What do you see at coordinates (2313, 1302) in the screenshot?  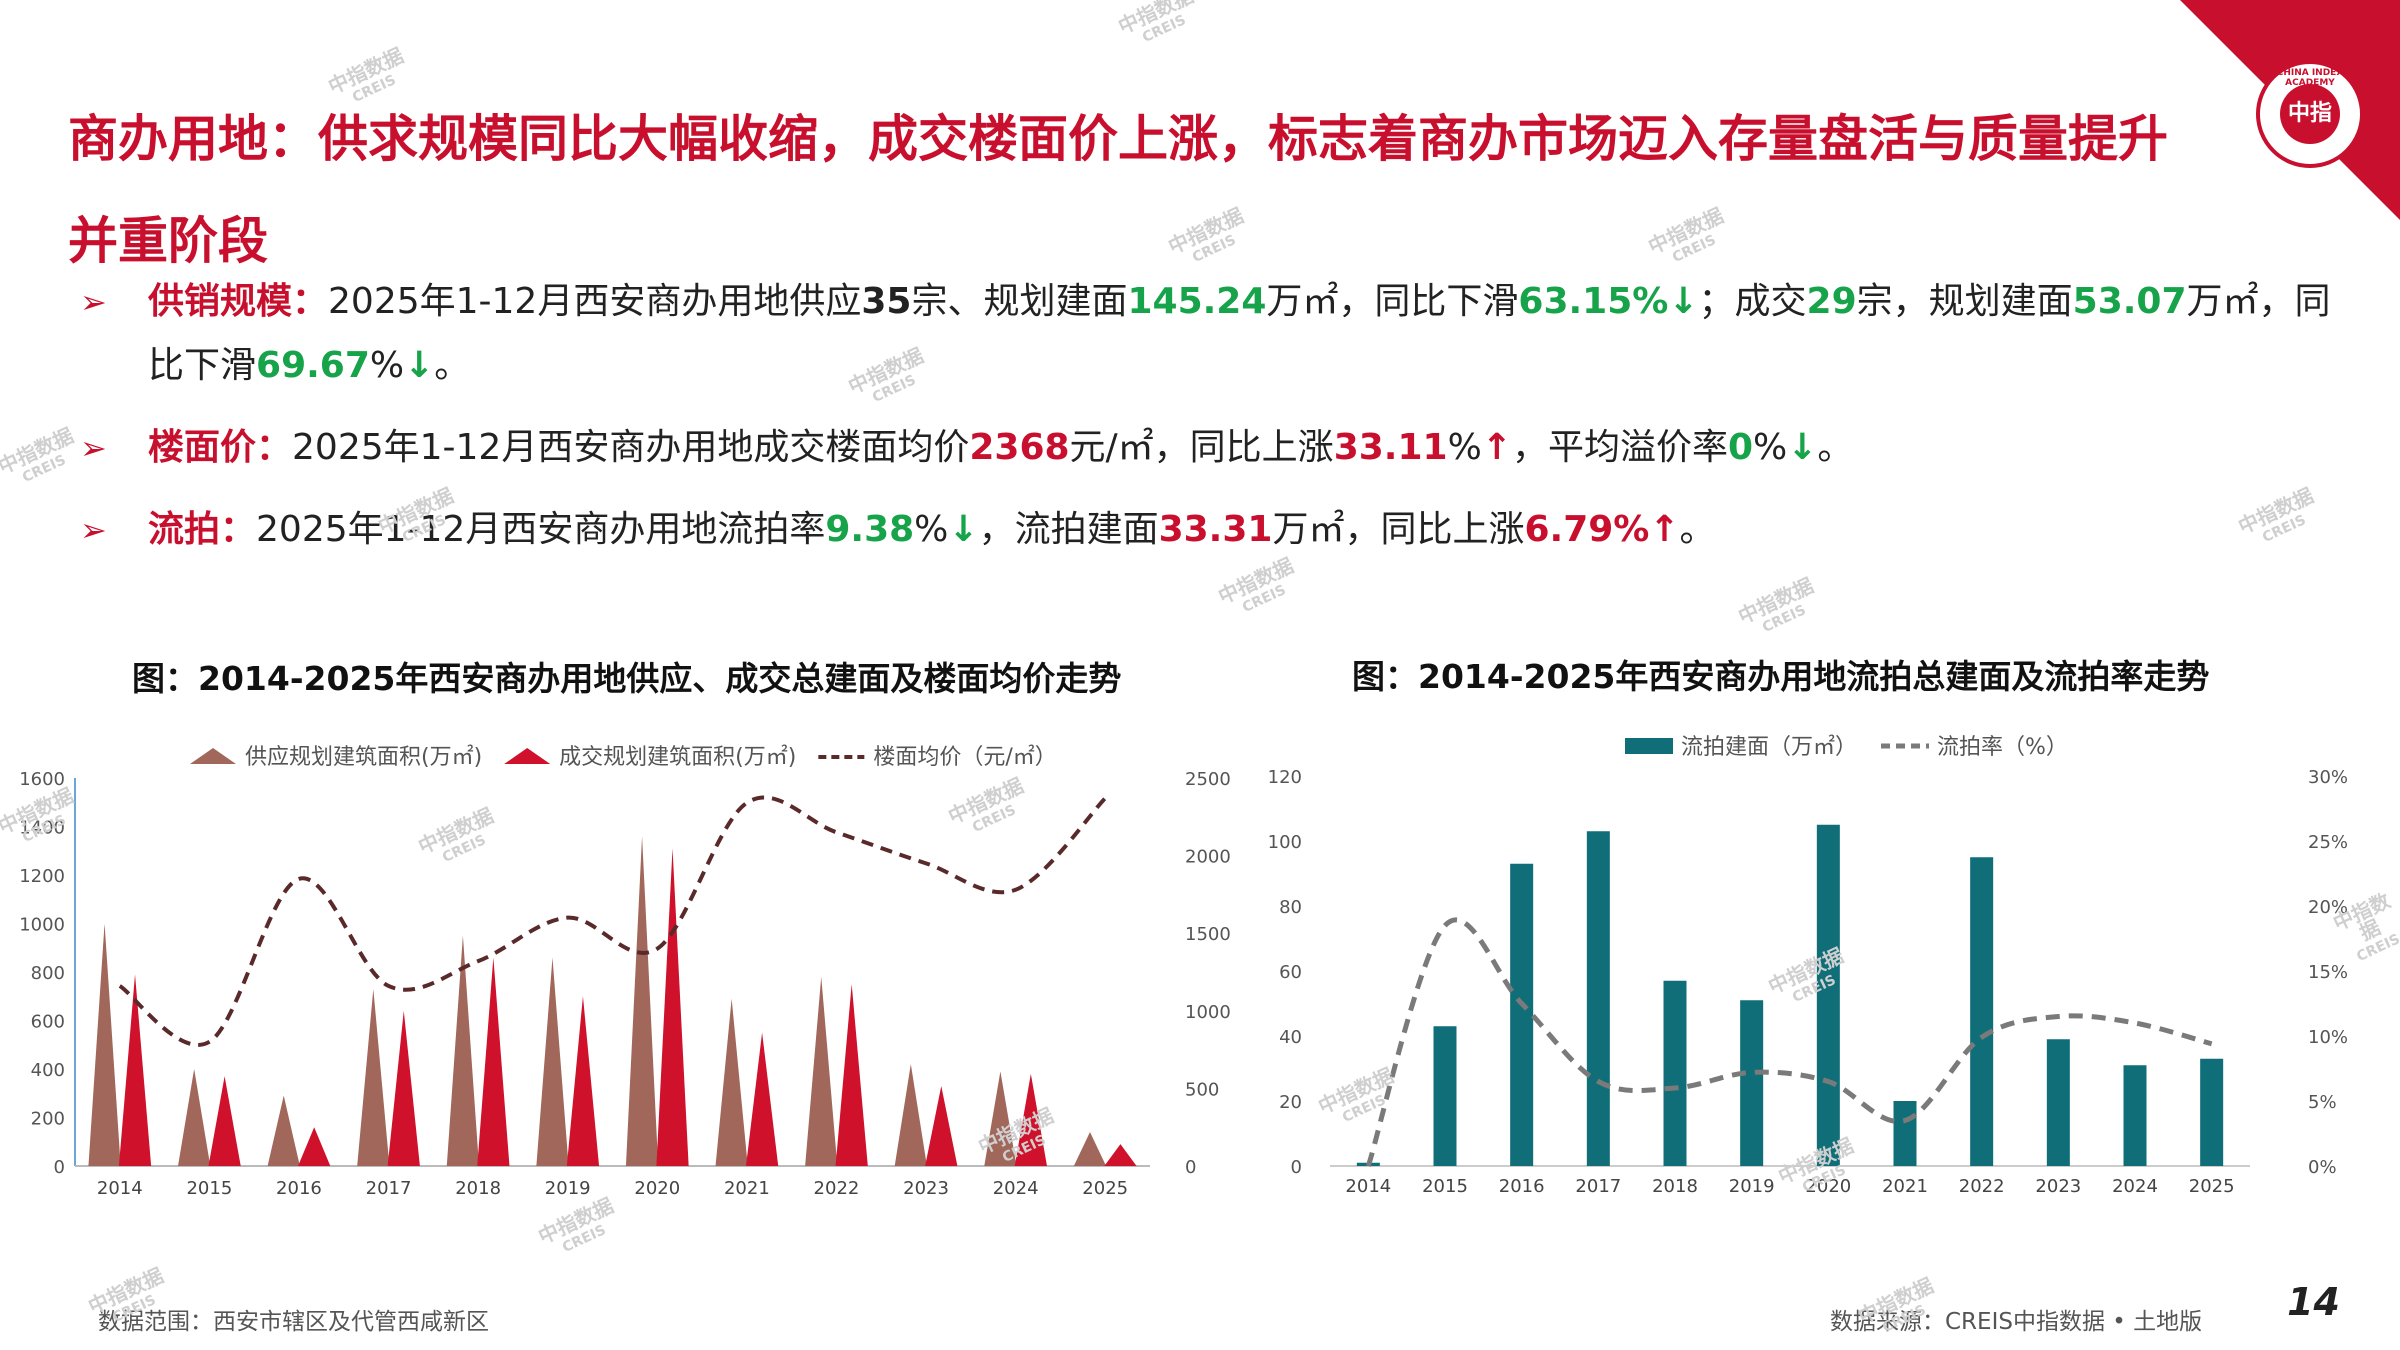 I see `page-number: 14` at bounding box center [2313, 1302].